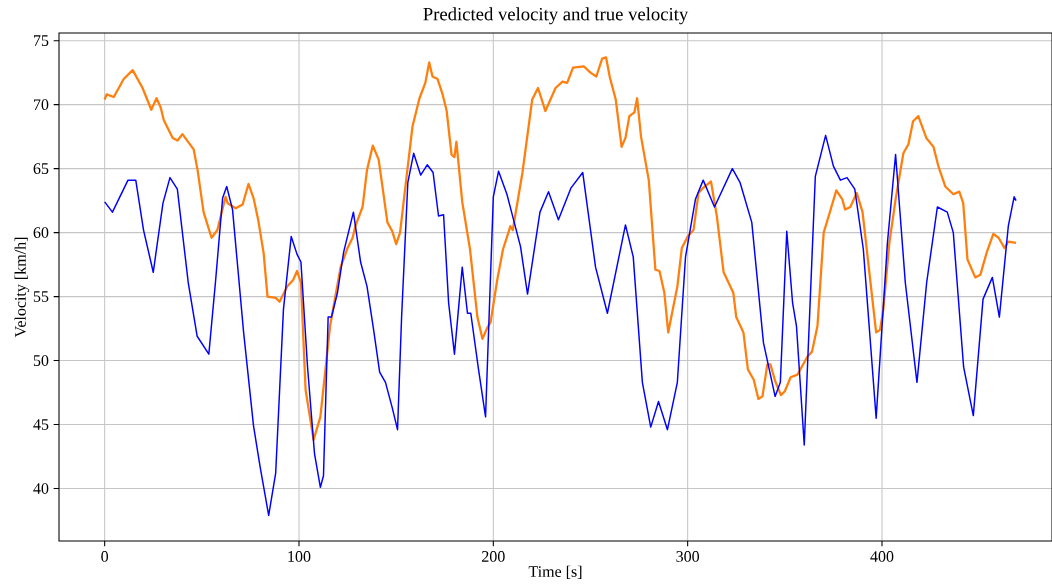 The width and height of the screenshot is (1052, 585). I want to click on y-tick-label: 70, so click(41, 105).